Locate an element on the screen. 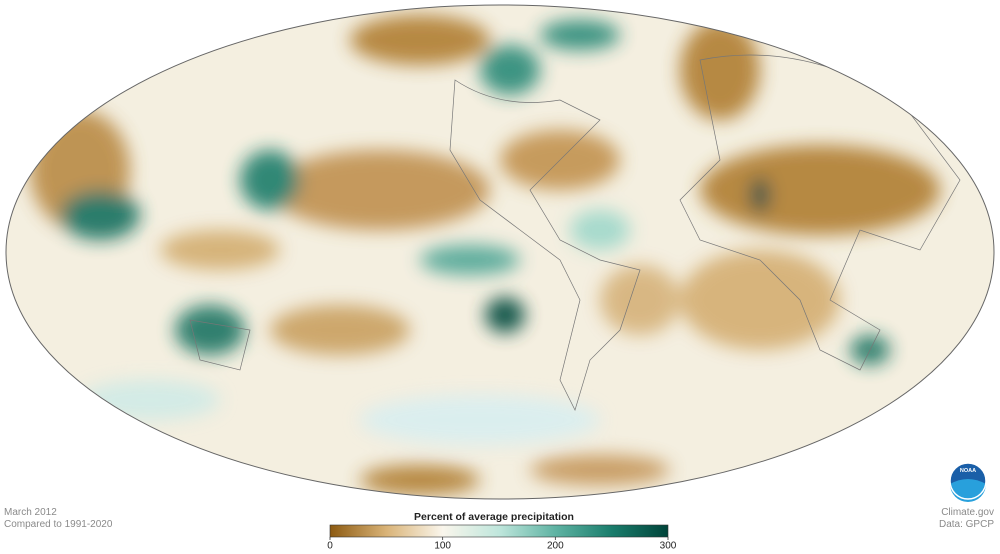 This screenshot has width=1000, height=554. logo-text: NOAA is located at coordinates (968, 471).